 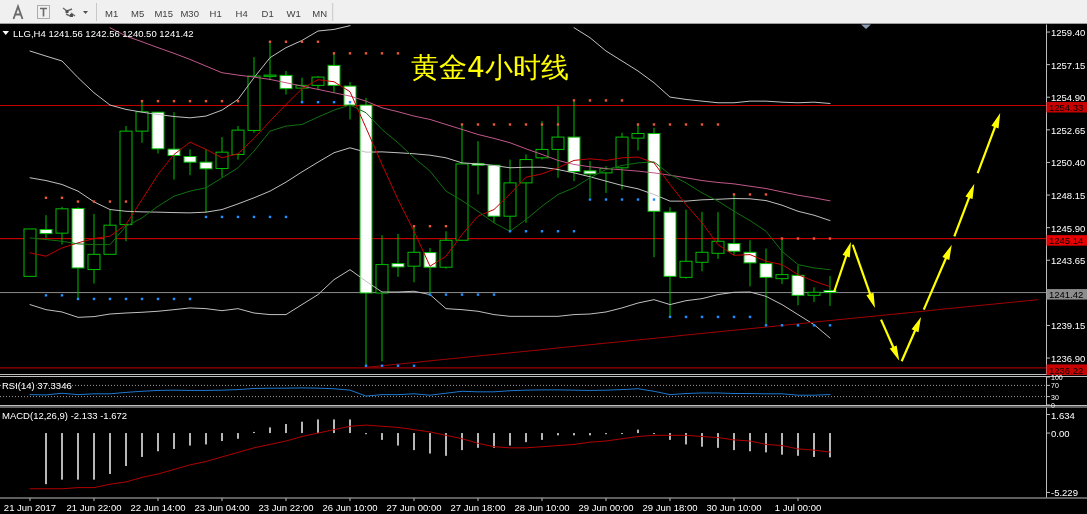 I want to click on y-tick-label: 1236.90, so click(x=1068, y=358).